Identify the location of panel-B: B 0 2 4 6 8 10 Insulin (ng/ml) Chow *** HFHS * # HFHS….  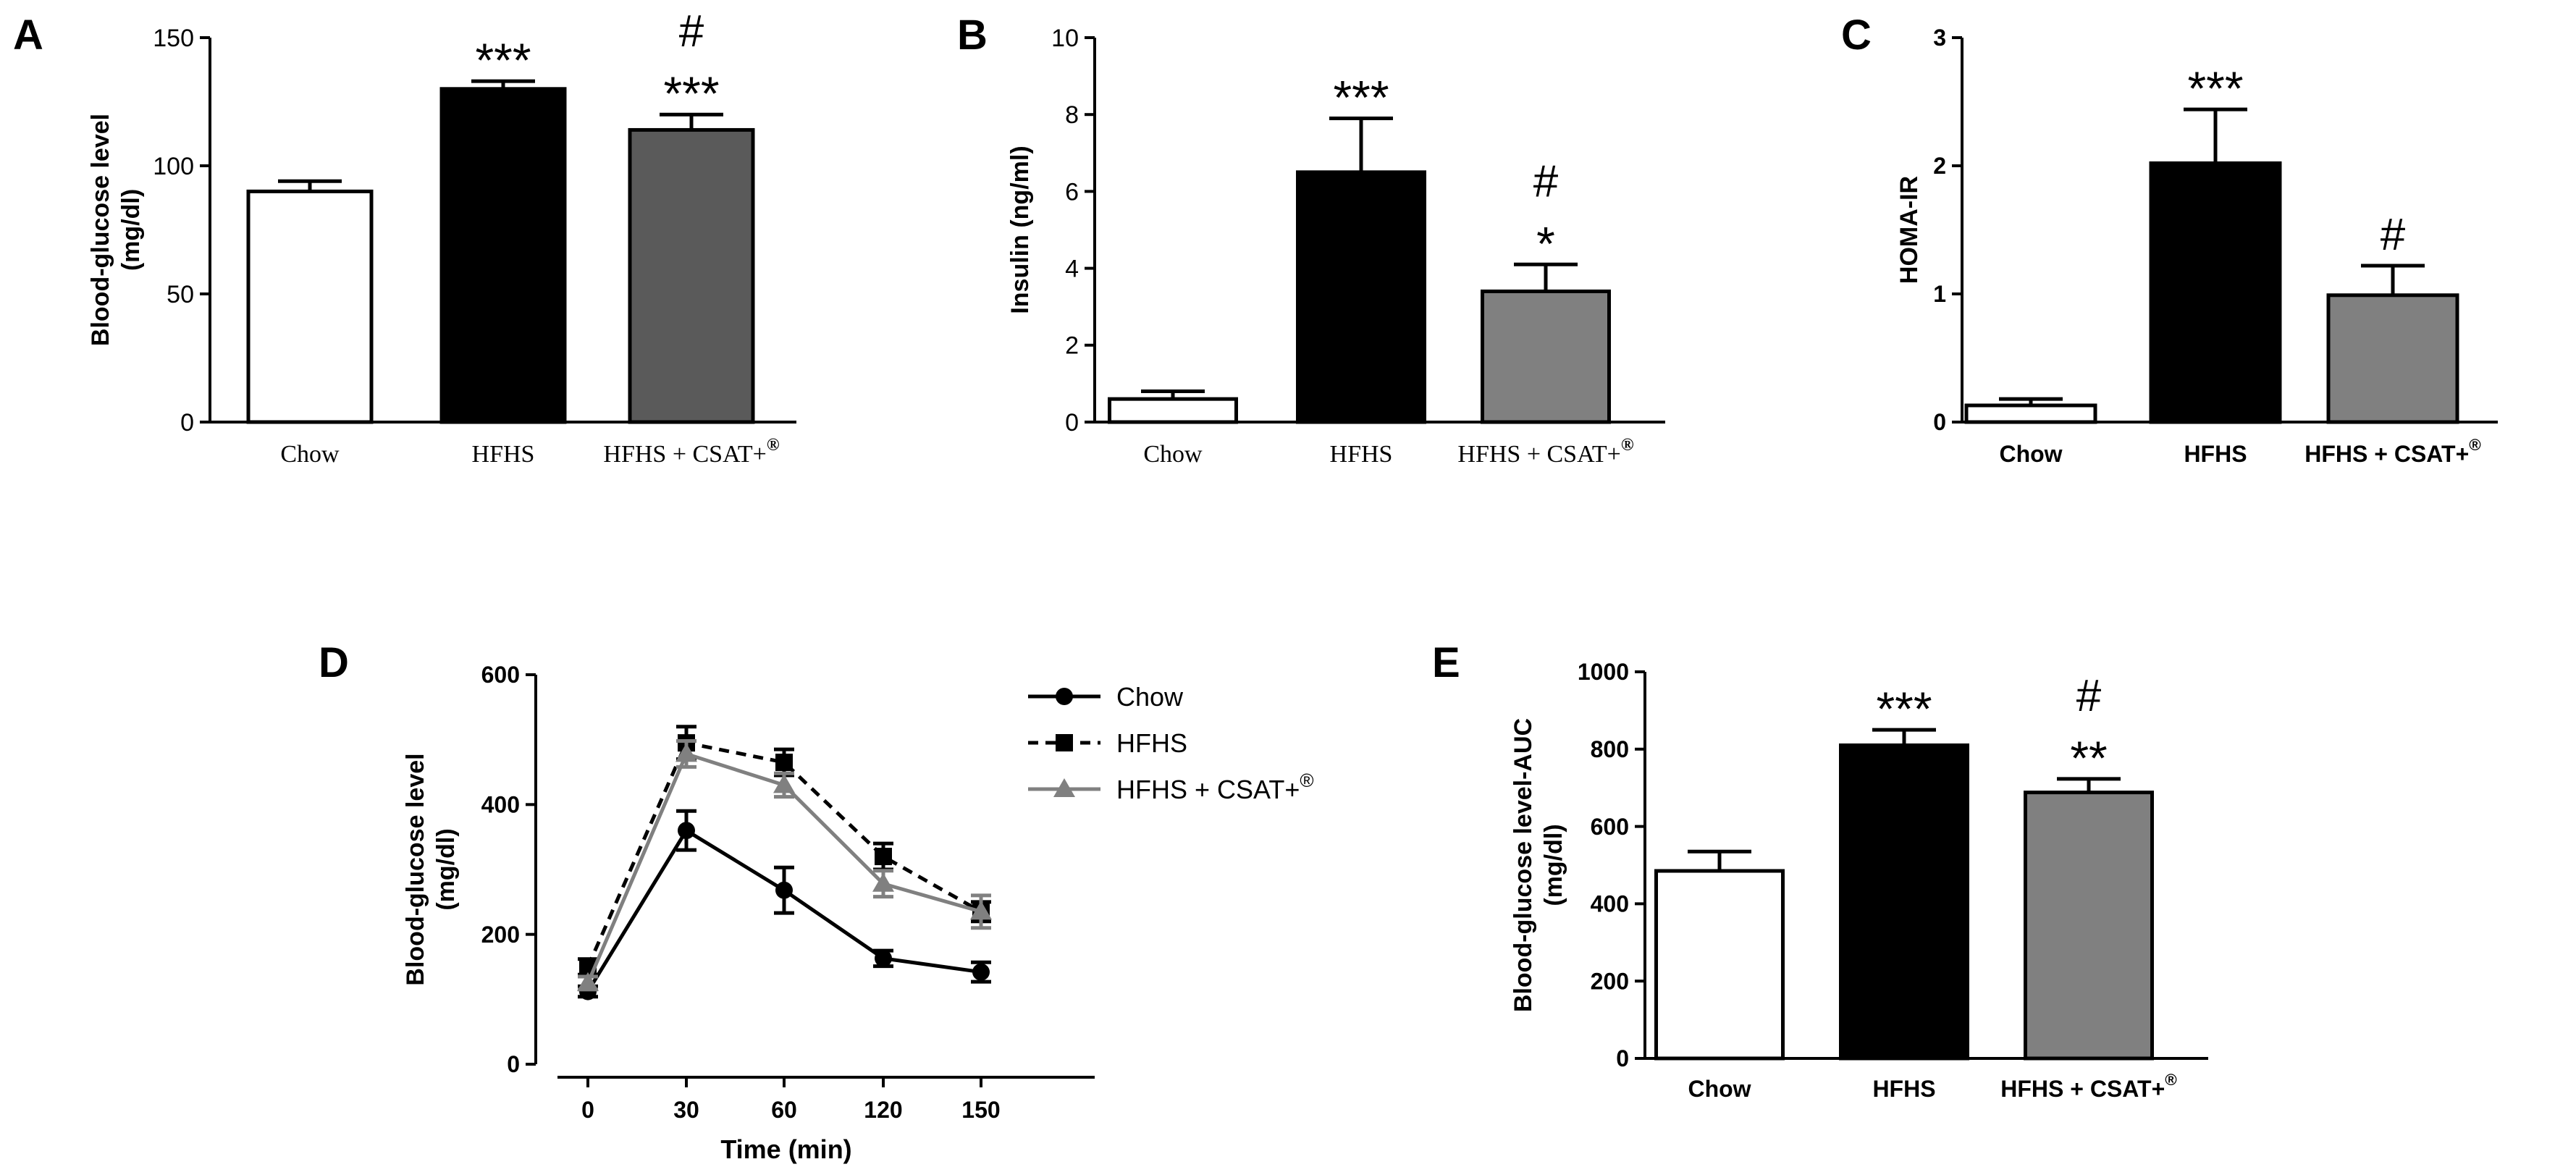
(1311, 240).